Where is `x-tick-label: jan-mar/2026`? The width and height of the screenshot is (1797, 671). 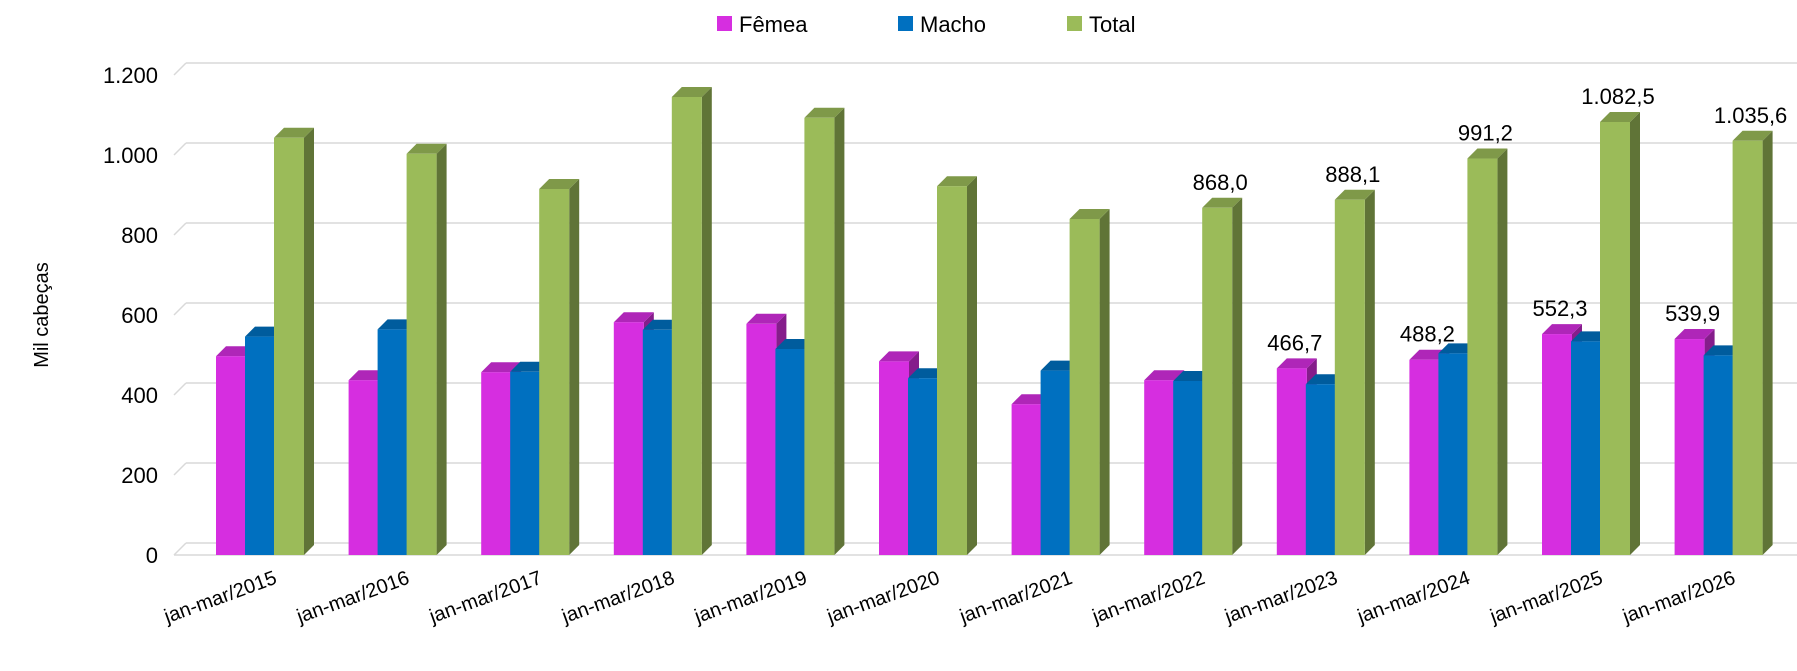 x-tick-label: jan-mar/2026 is located at coordinates (1678, 597).